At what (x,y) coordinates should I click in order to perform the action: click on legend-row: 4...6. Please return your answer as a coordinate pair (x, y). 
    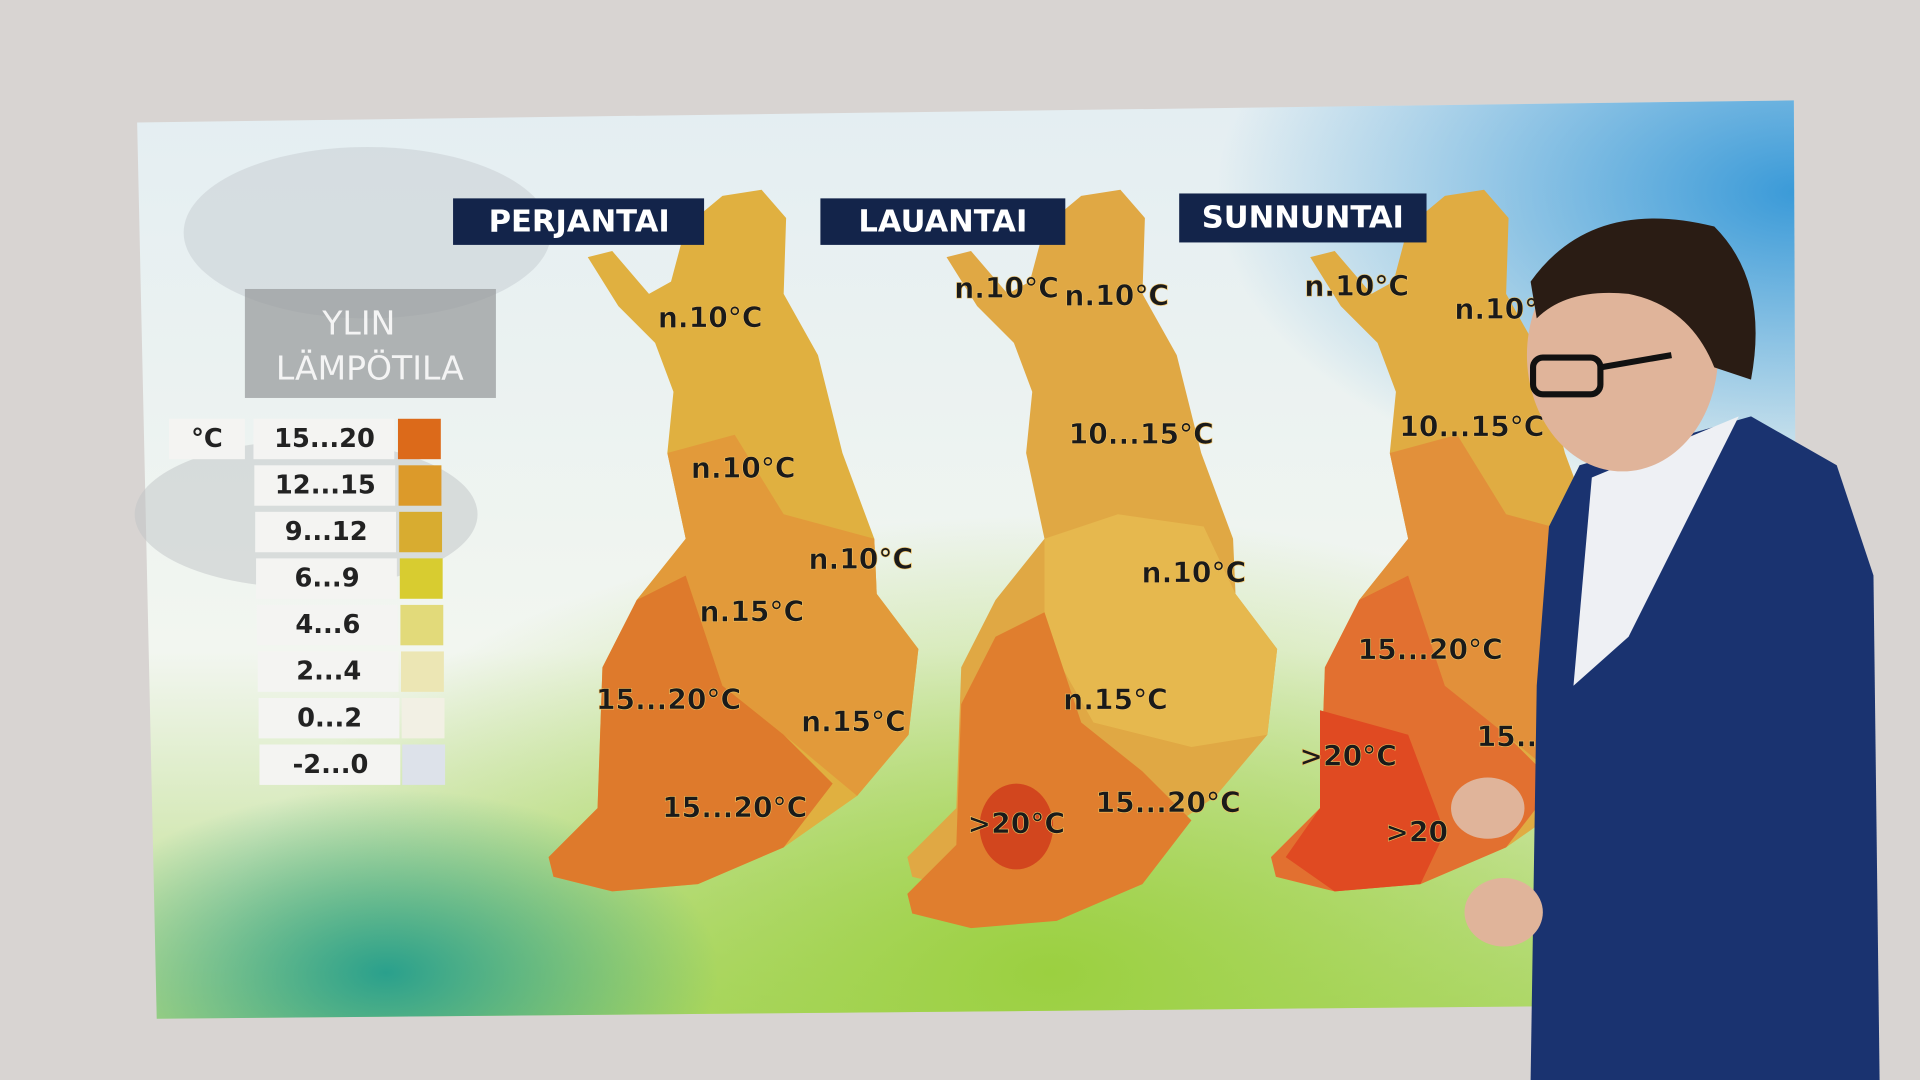
    Looking at the image, I should click on (350, 625).